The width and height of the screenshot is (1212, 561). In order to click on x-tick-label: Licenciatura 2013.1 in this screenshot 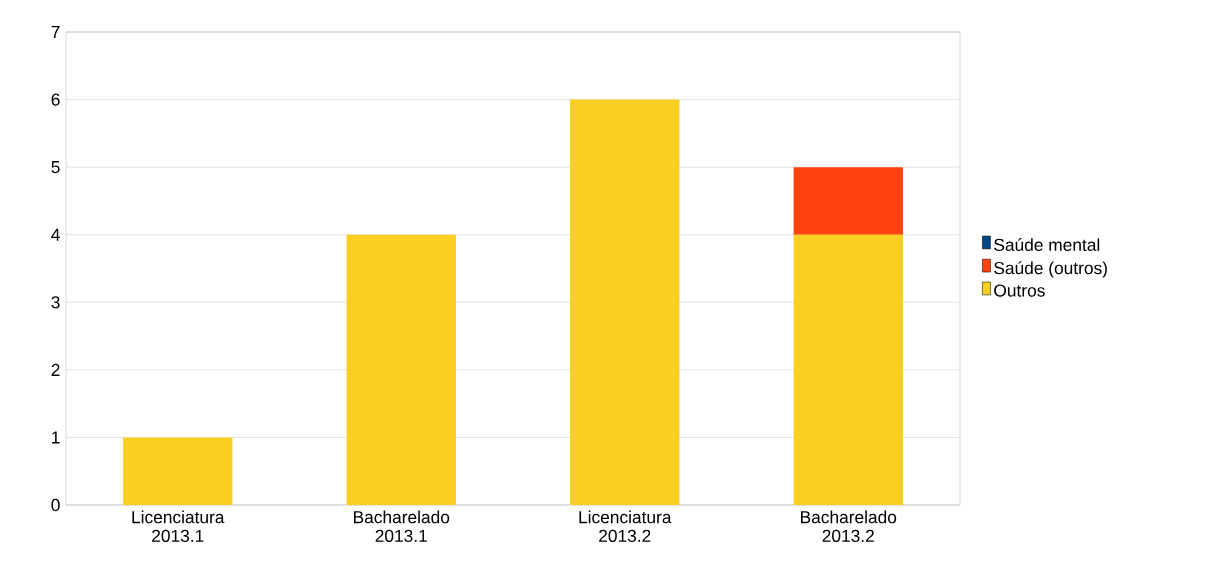, I will do `click(178, 526)`.